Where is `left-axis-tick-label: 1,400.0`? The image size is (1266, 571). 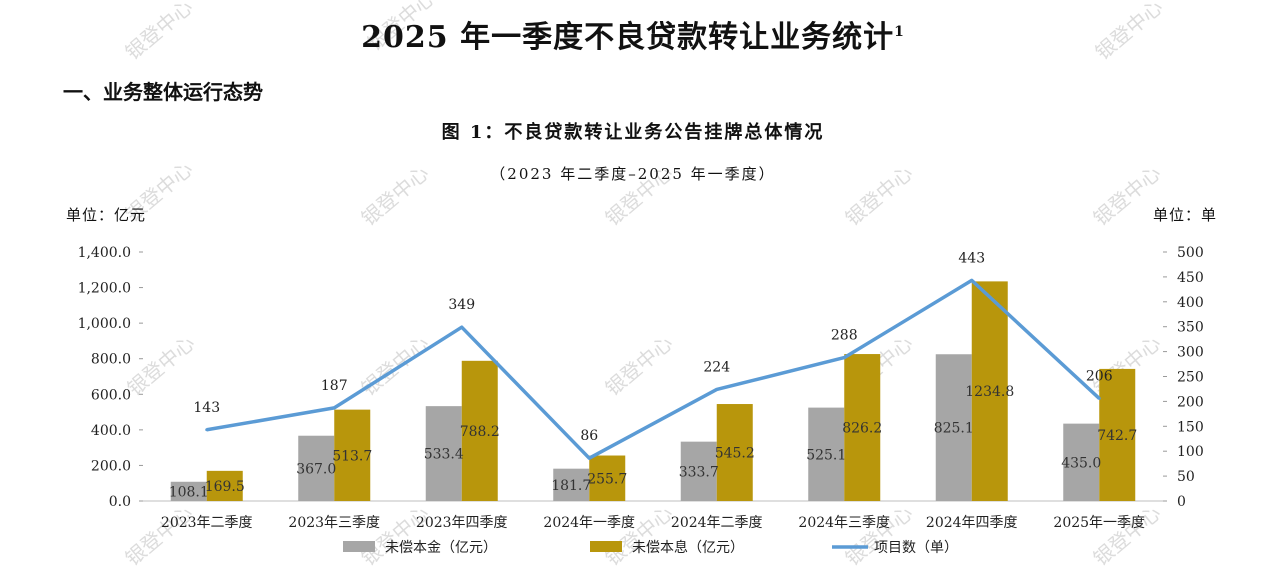
left-axis-tick-label: 1,400.0 is located at coordinates (104, 253).